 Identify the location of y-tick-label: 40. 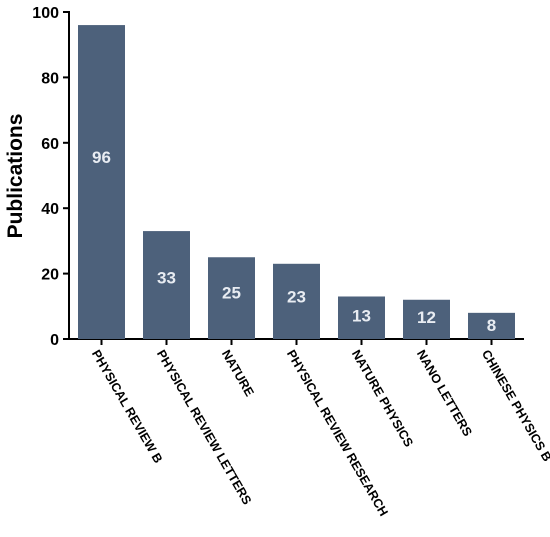
(50, 209).